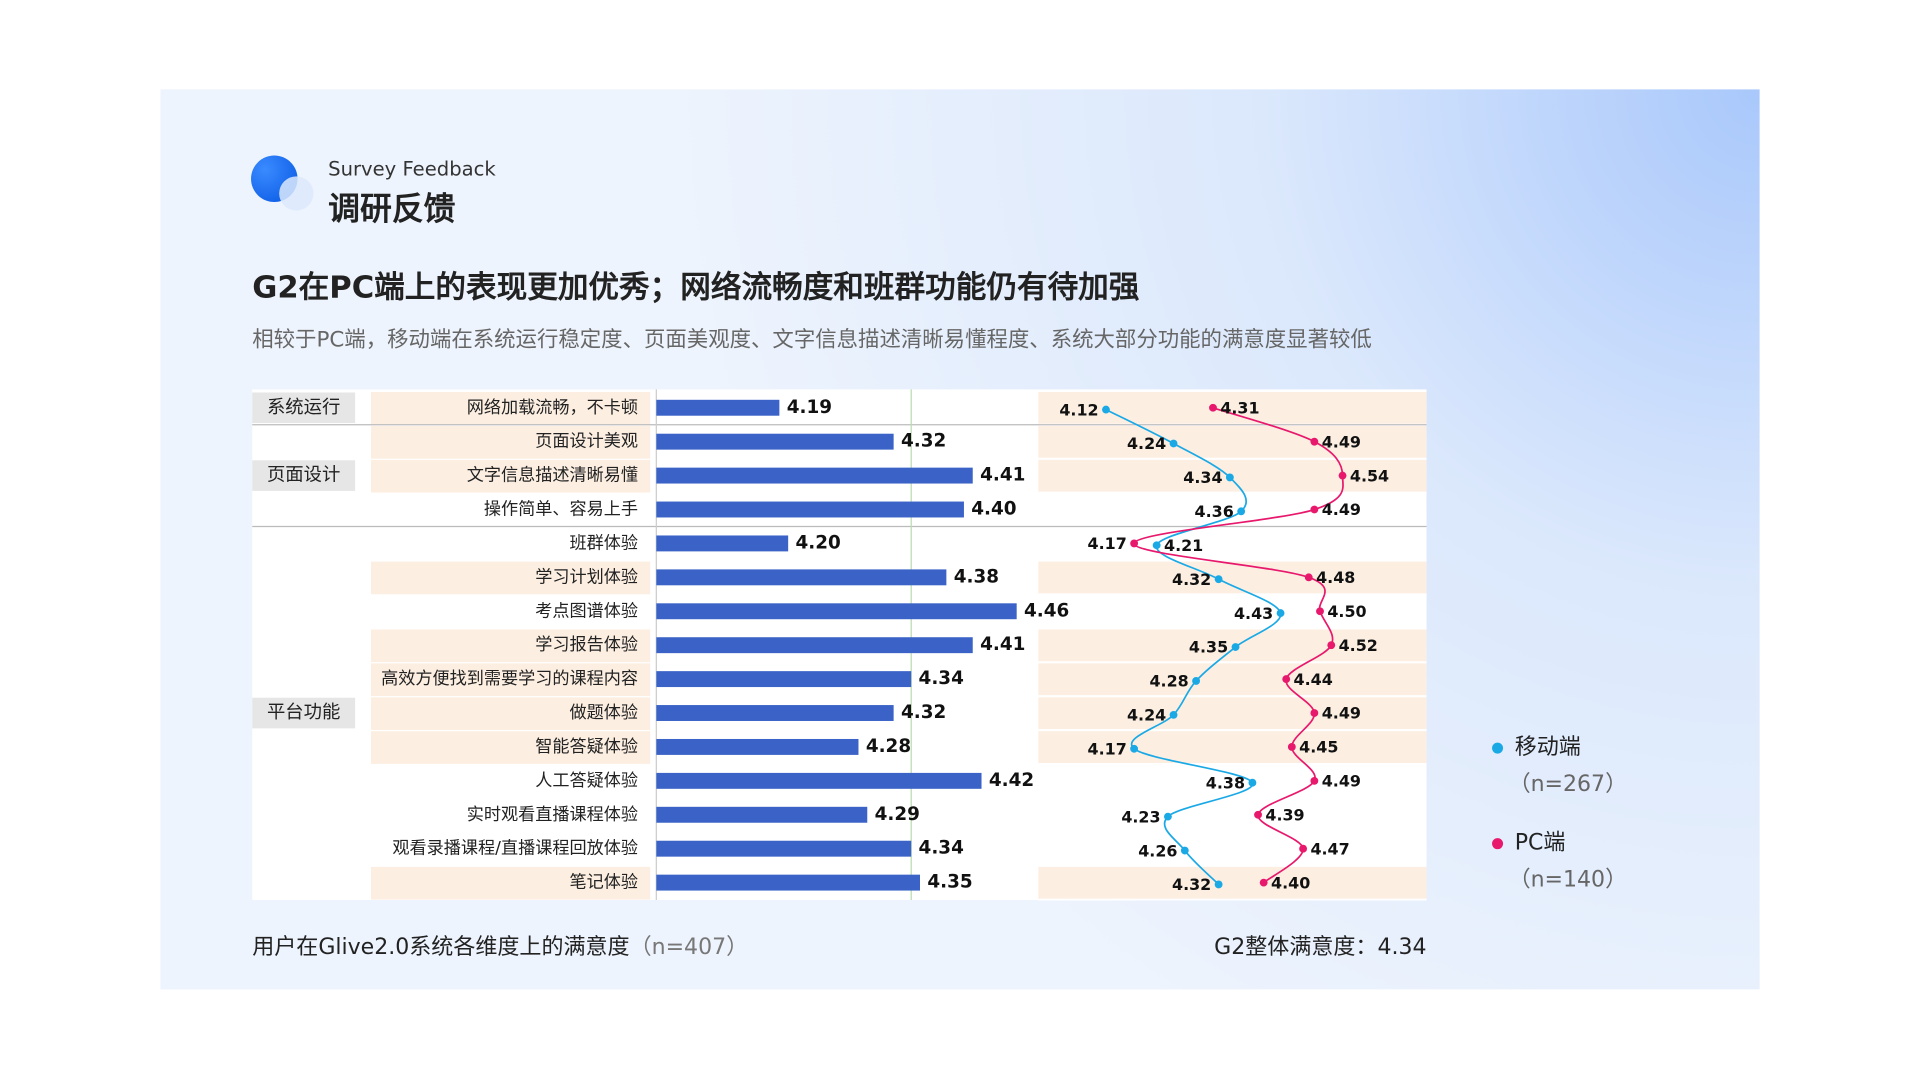  What do you see at coordinates (1011, 780) in the screenshot?
I see `bar-label: 4.42` at bounding box center [1011, 780].